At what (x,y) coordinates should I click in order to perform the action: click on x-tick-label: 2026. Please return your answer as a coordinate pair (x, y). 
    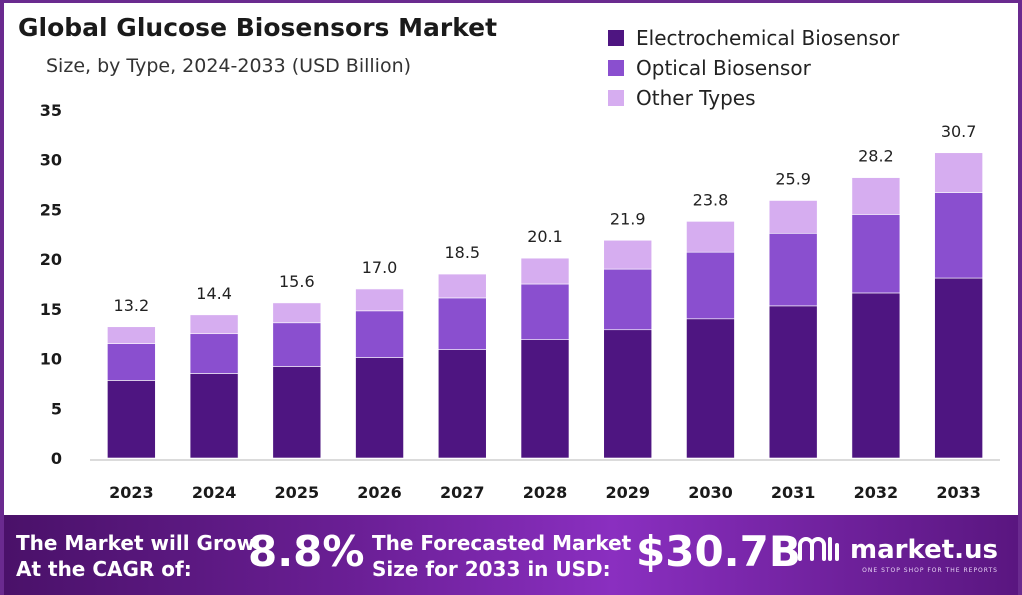
    Looking at the image, I should click on (379, 492).